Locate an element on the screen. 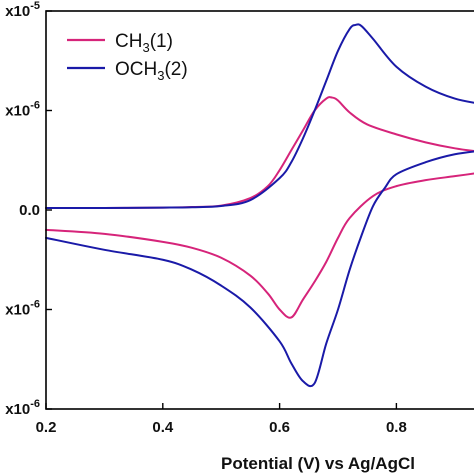 The width and height of the screenshot is (474, 474). legend-label-2: OCH3(2) is located at coordinates (151, 71).